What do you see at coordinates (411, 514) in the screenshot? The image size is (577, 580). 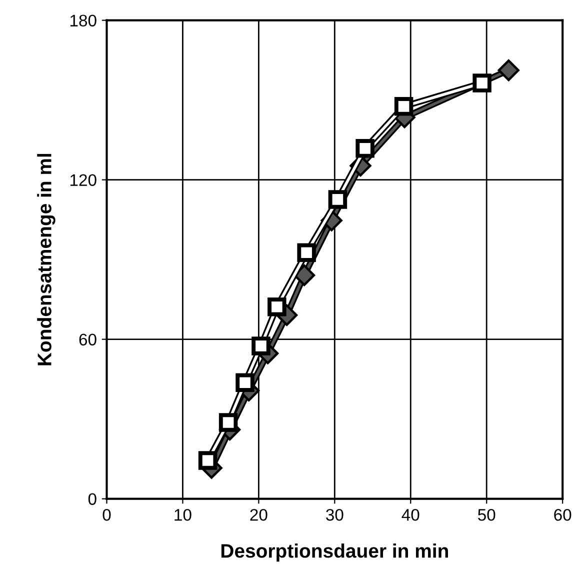 I see `x-tick-label: 40` at bounding box center [411, 514].